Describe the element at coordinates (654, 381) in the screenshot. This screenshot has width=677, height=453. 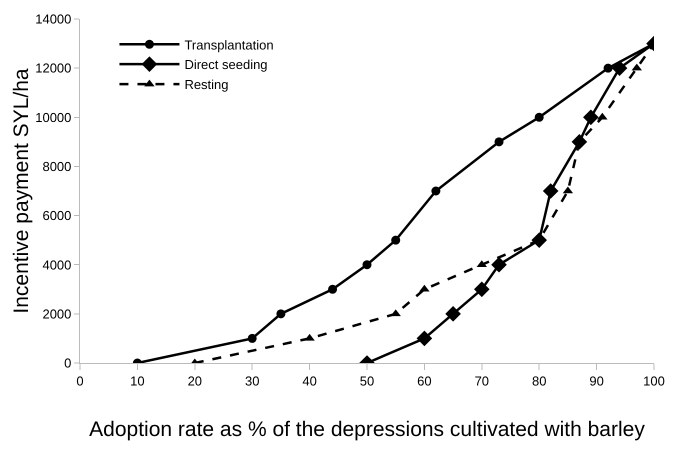
I see `x-tick-label: 100` at that location.